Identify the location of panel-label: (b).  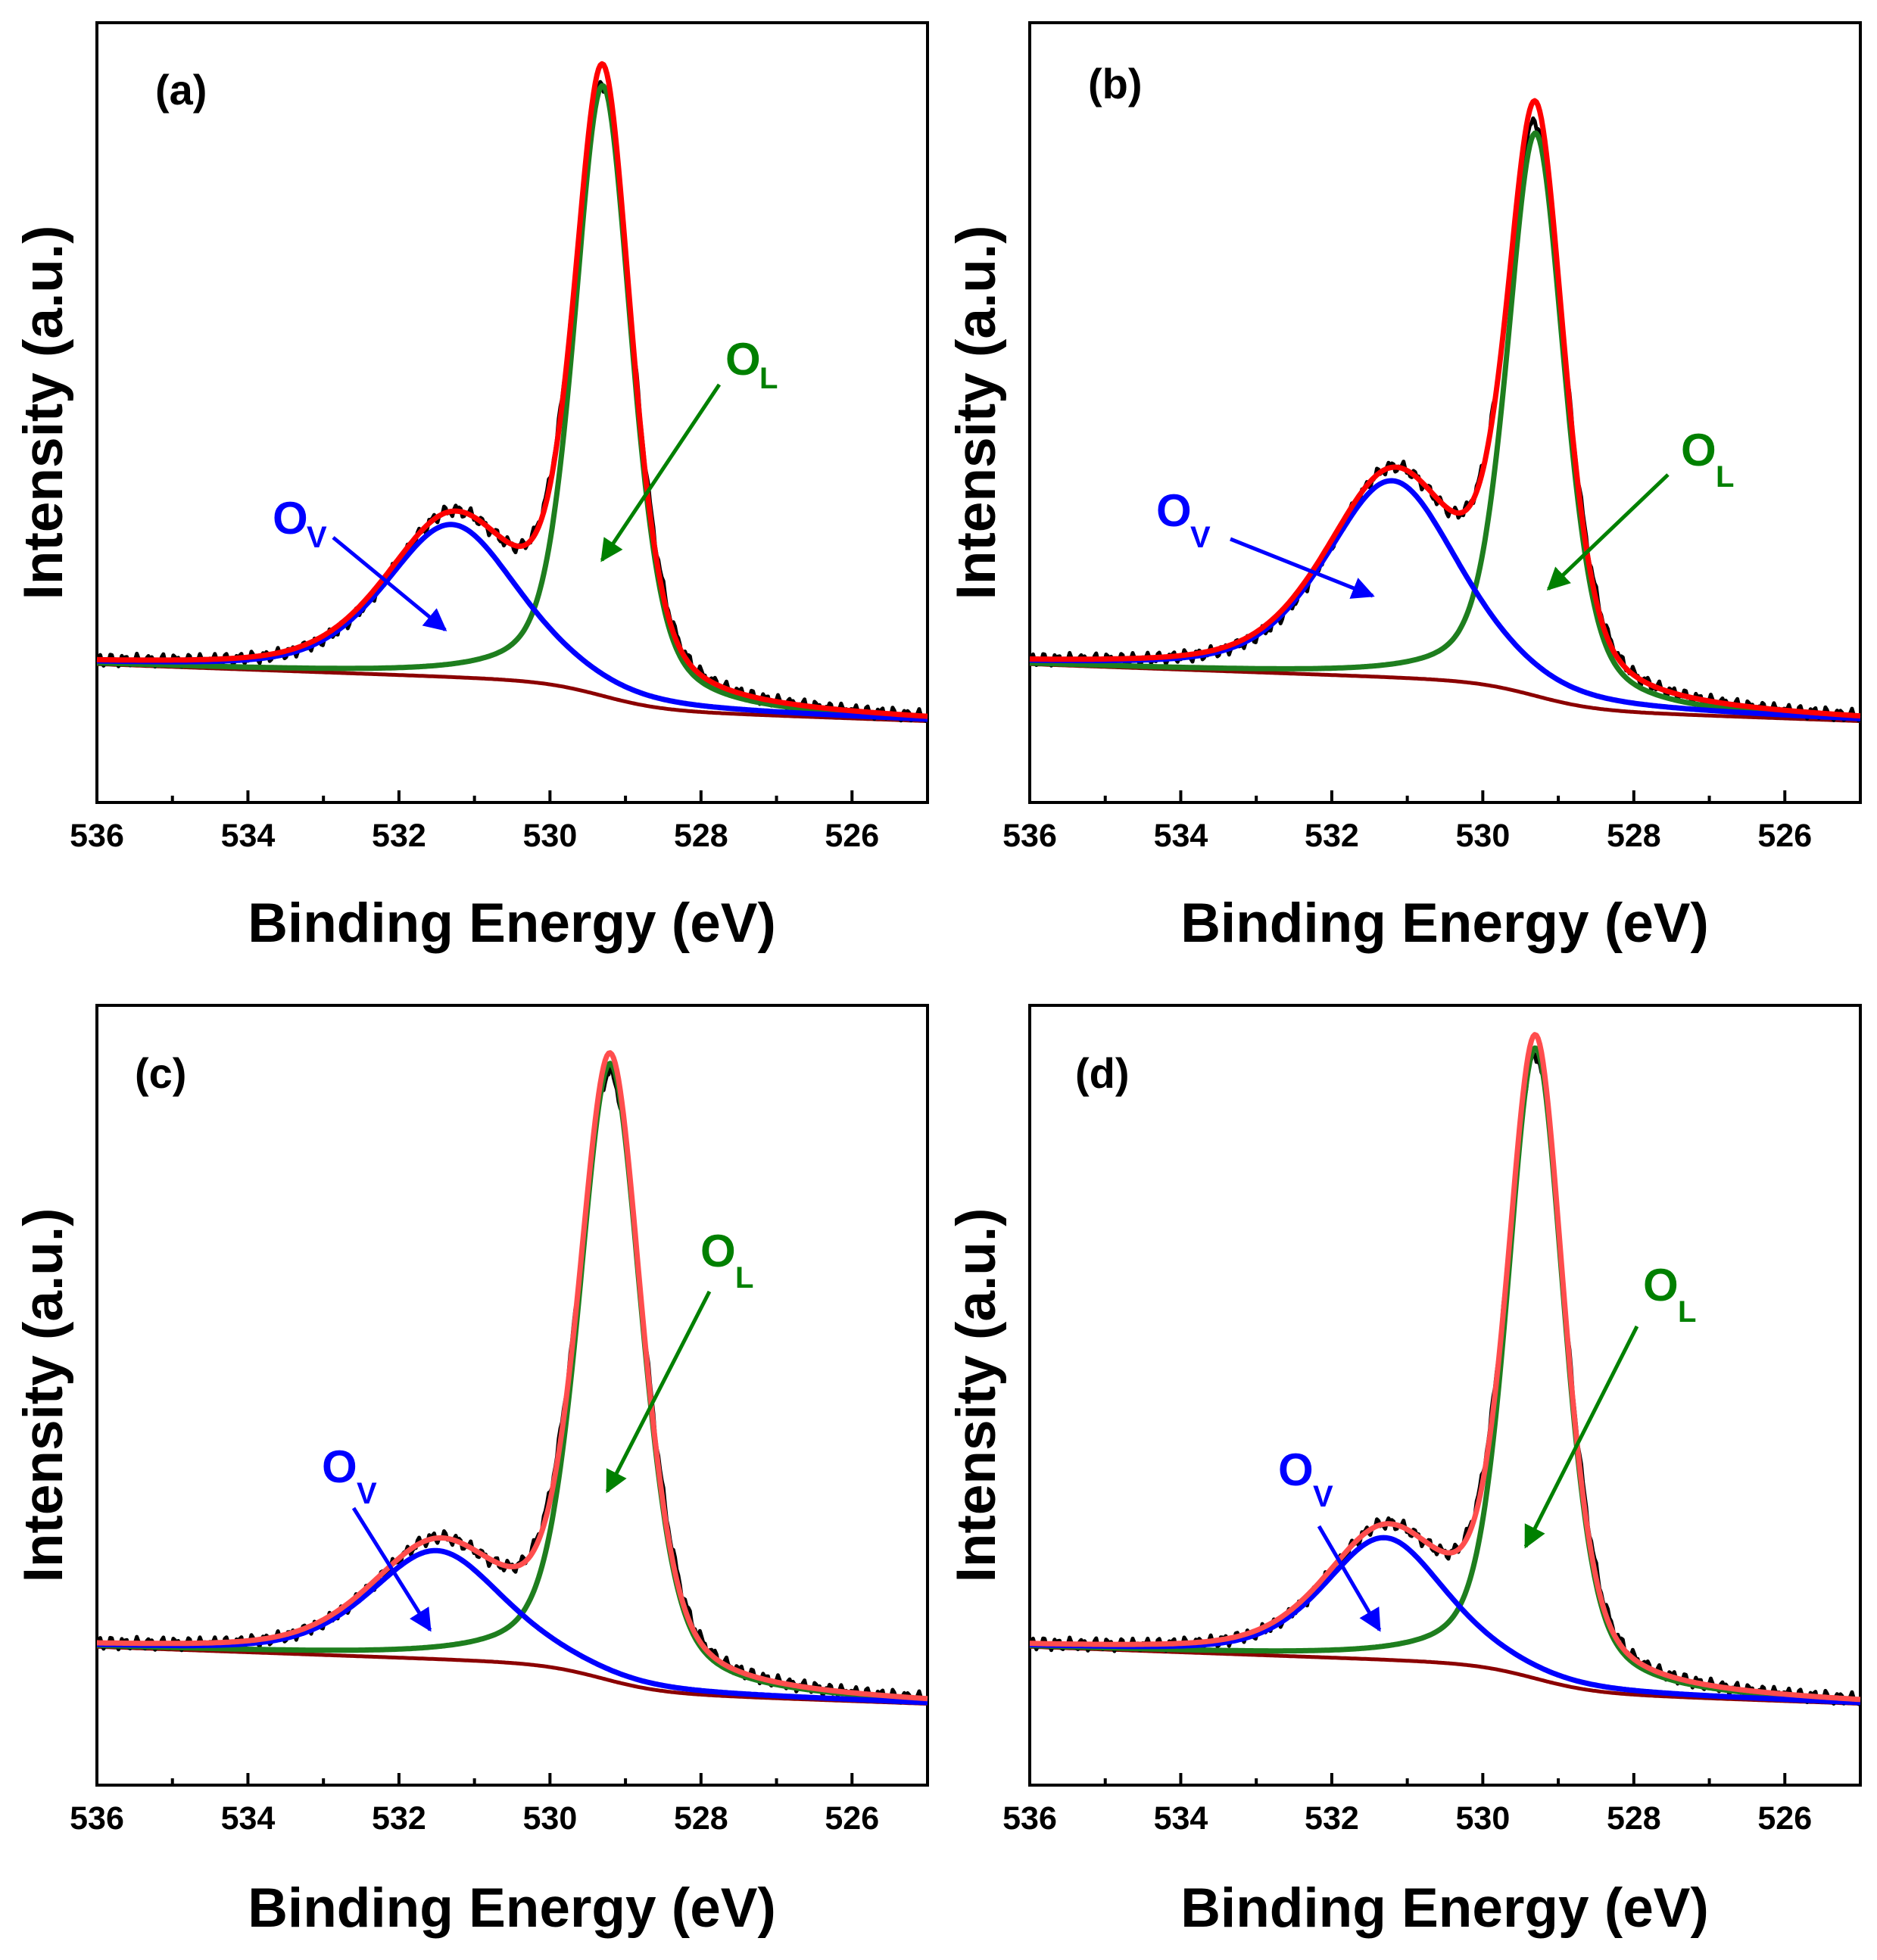
(1115, 84).